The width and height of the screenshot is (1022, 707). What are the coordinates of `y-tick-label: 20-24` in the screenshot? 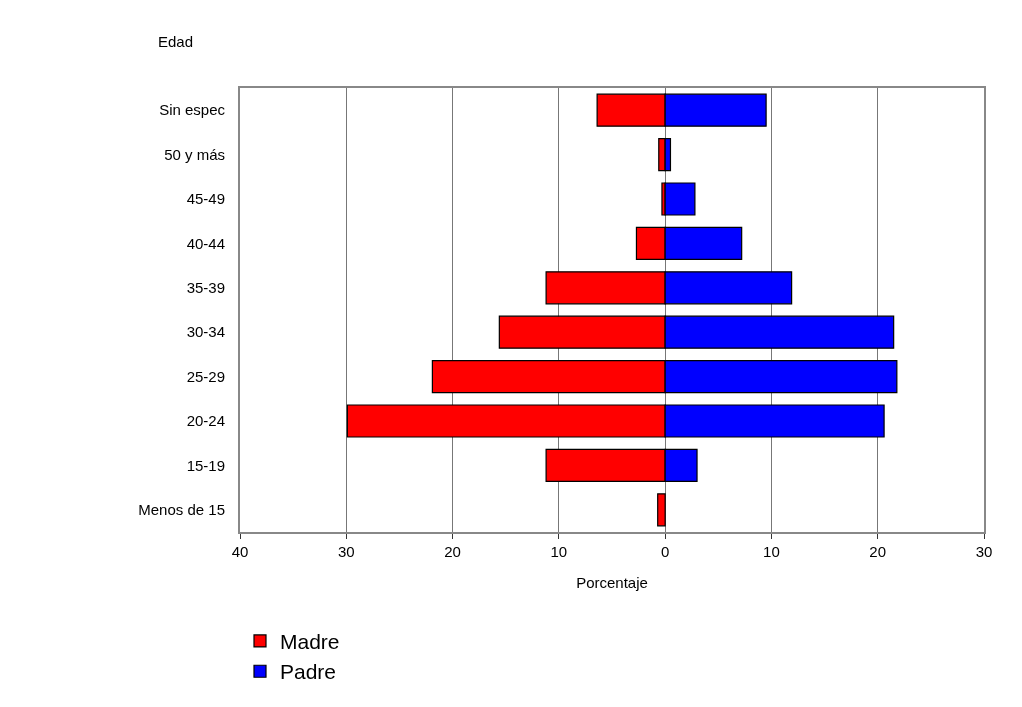 It's located at (205, 421).